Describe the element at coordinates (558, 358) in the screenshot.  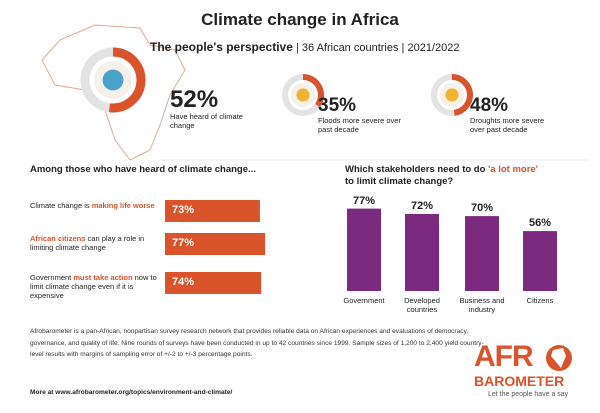
I see `logo-africa` at that location.